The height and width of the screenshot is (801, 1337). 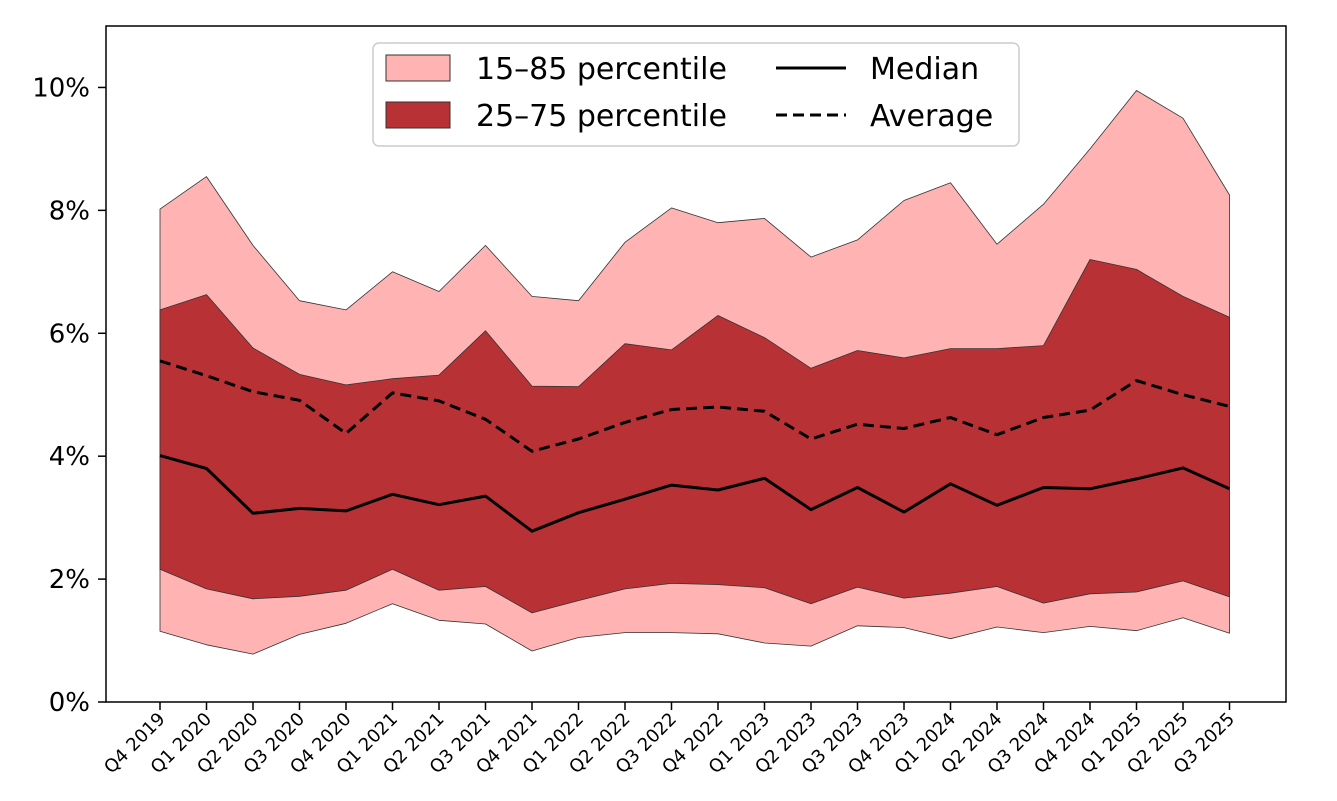 I want to click on legend-box, so click(x=696, y=94).